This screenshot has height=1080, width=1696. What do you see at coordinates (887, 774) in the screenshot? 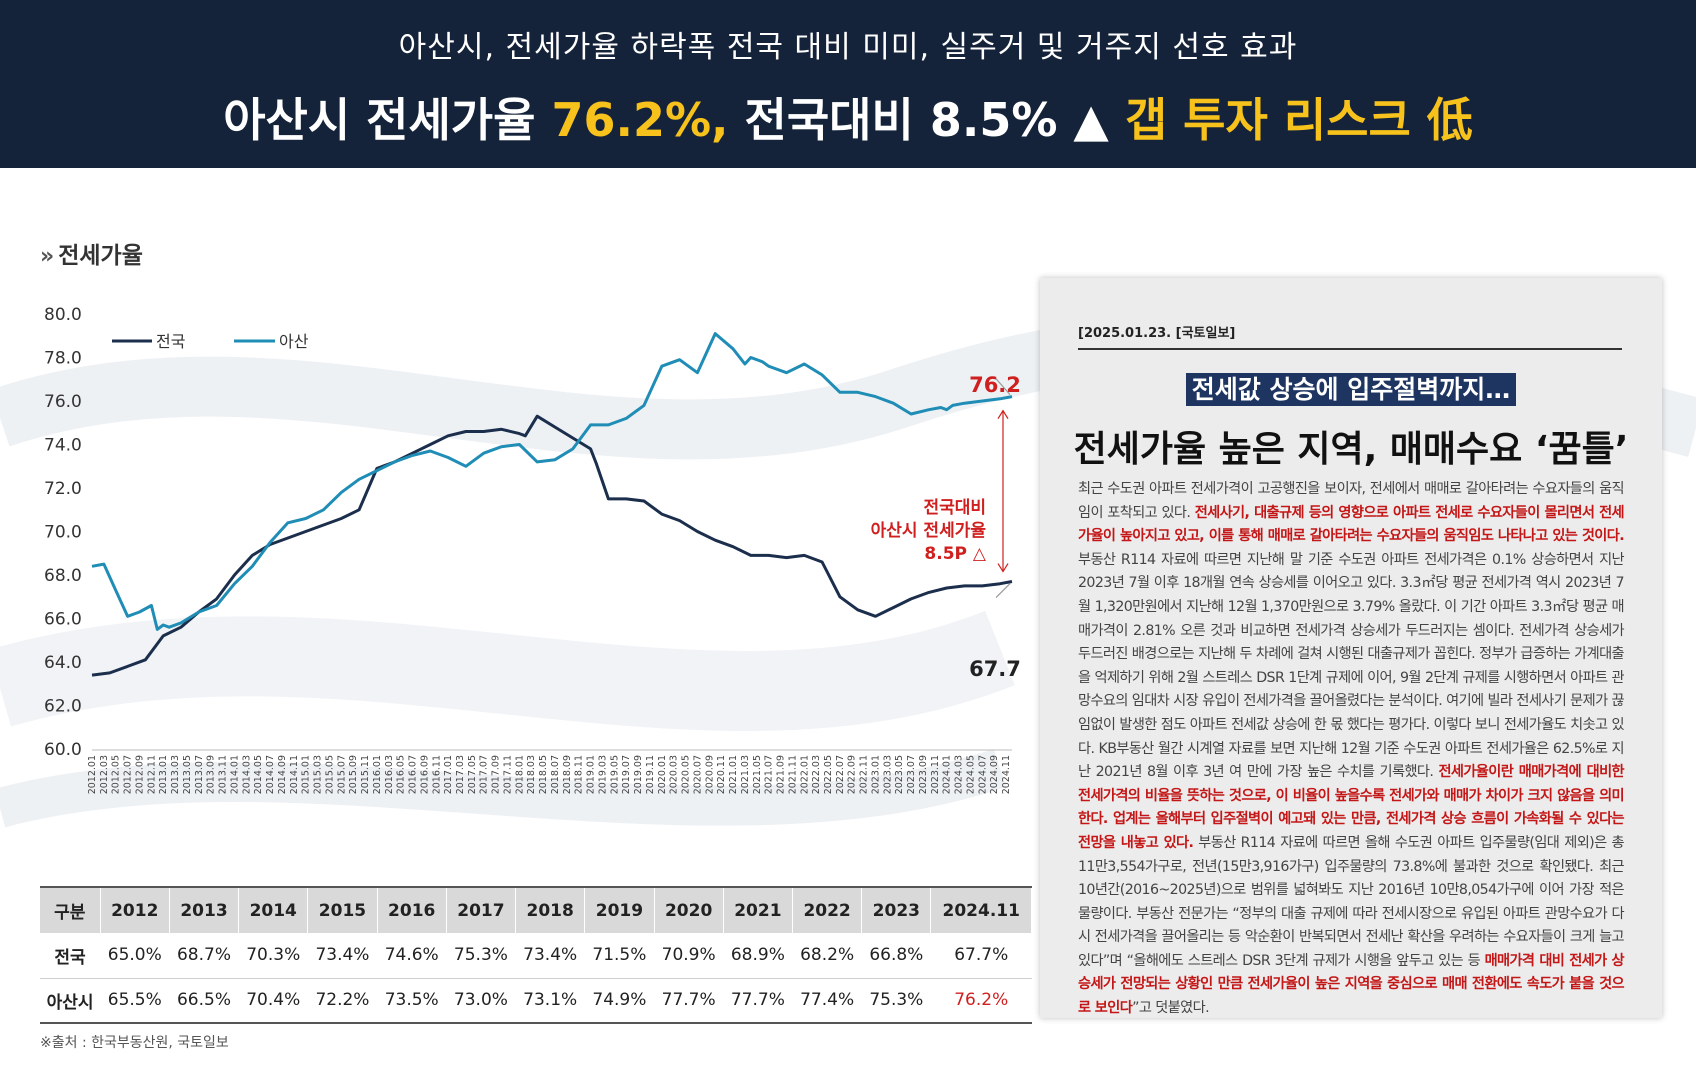
I see `x-tick-label: 2023.03` at bounding box center [887, 774].